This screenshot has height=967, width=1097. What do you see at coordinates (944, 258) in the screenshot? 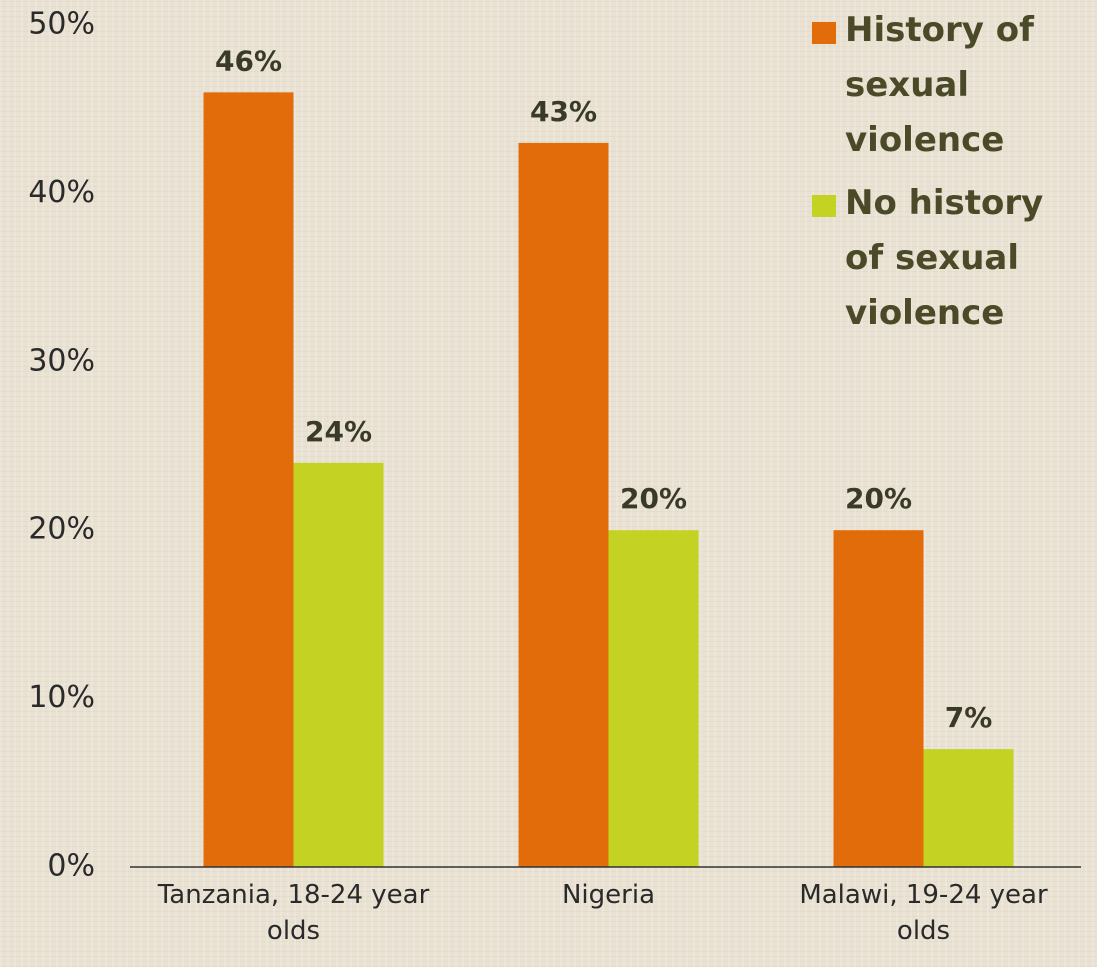
I see `legend-label: No history of sexual violence` at bounding box center [944, 258].